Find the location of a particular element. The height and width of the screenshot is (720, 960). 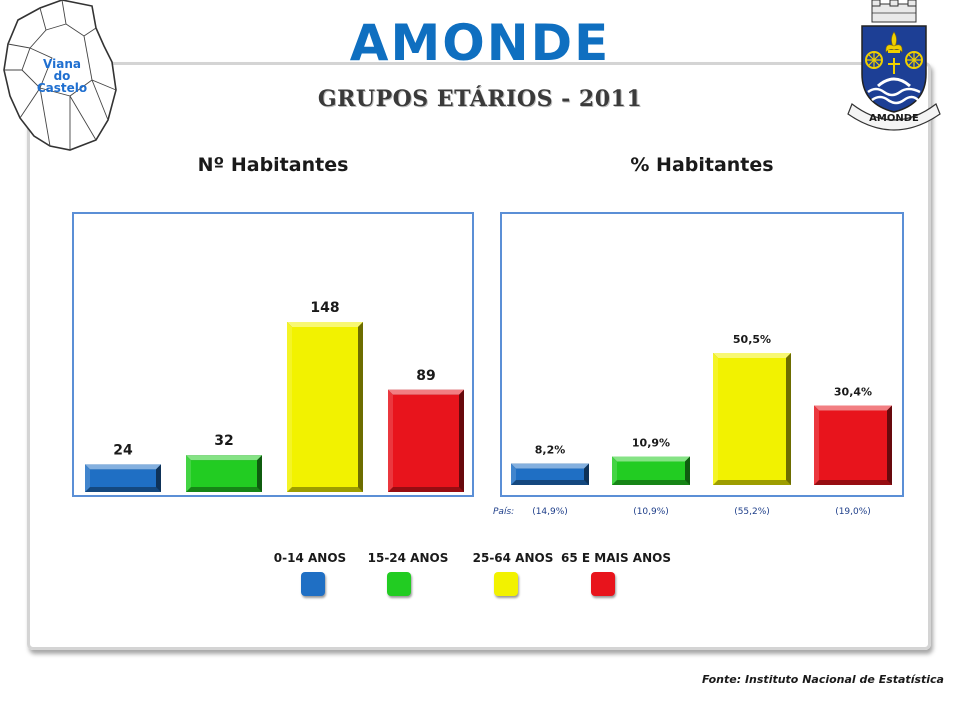

pais-value: (14,9%) is located at coordinates (550, 512).